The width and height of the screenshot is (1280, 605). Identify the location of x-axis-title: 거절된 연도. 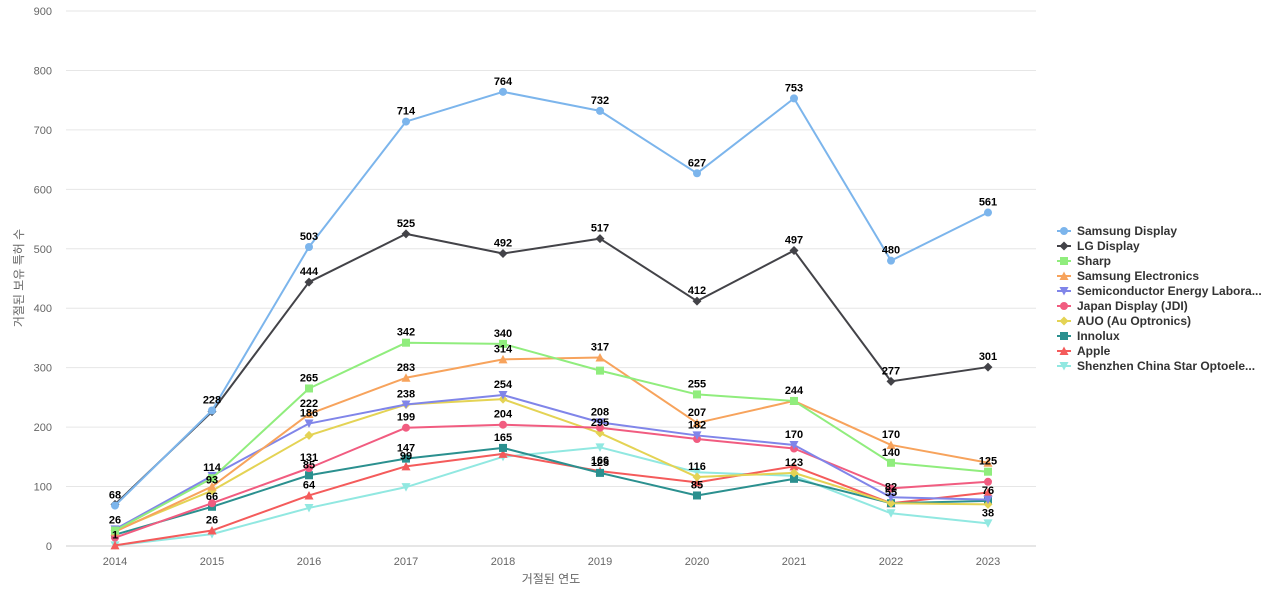
(551, 579).